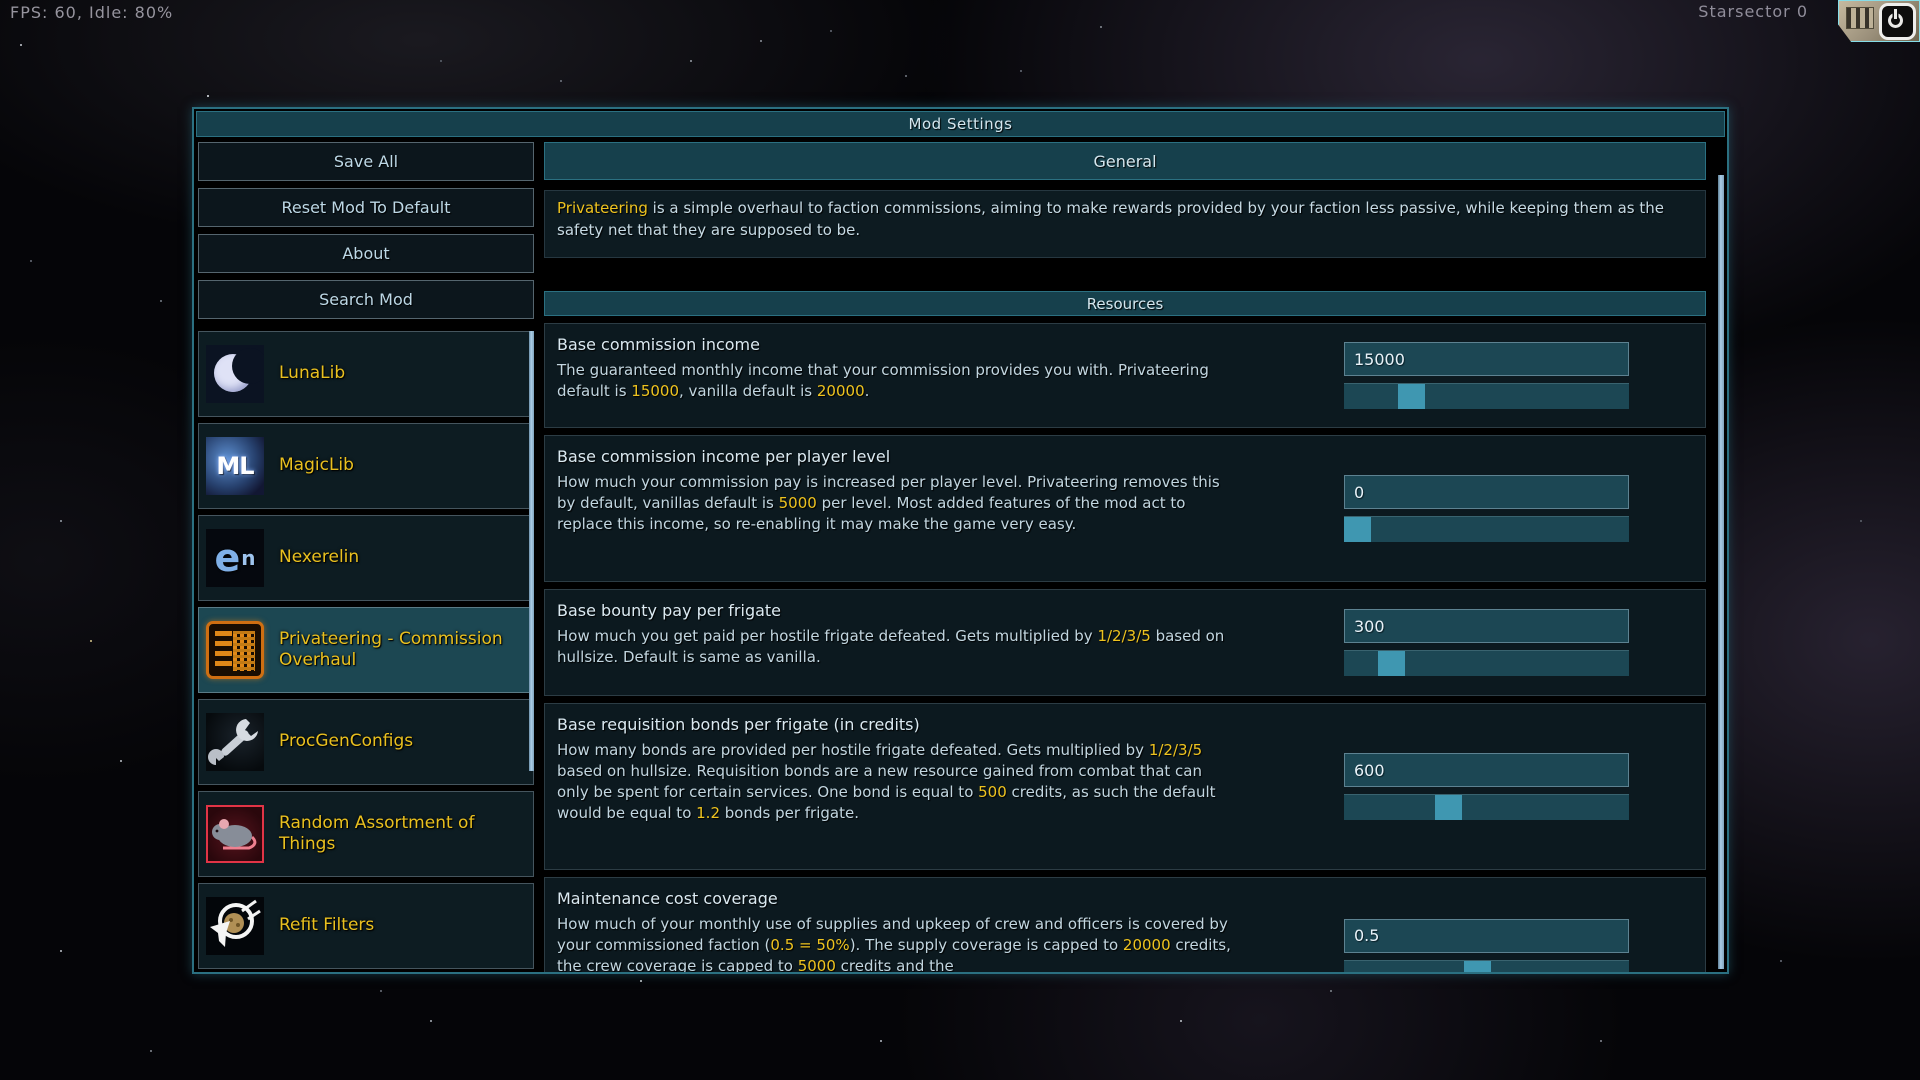 This screenshot has width=1920, height=1080. I want to click on mod-item-random-assortment: Random Assortment of Things, so click(366, 834).